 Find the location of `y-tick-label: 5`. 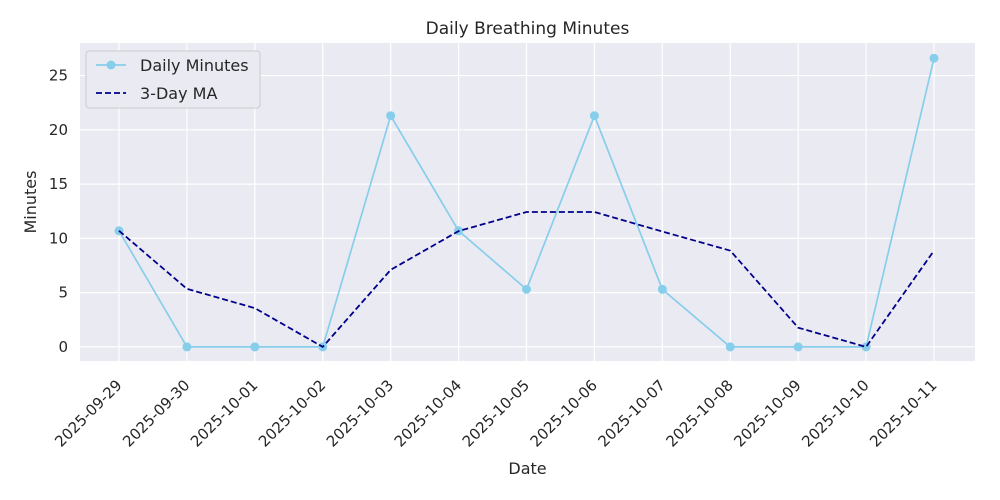

y-tick-label: 5 is located at coordinates (63, 293).